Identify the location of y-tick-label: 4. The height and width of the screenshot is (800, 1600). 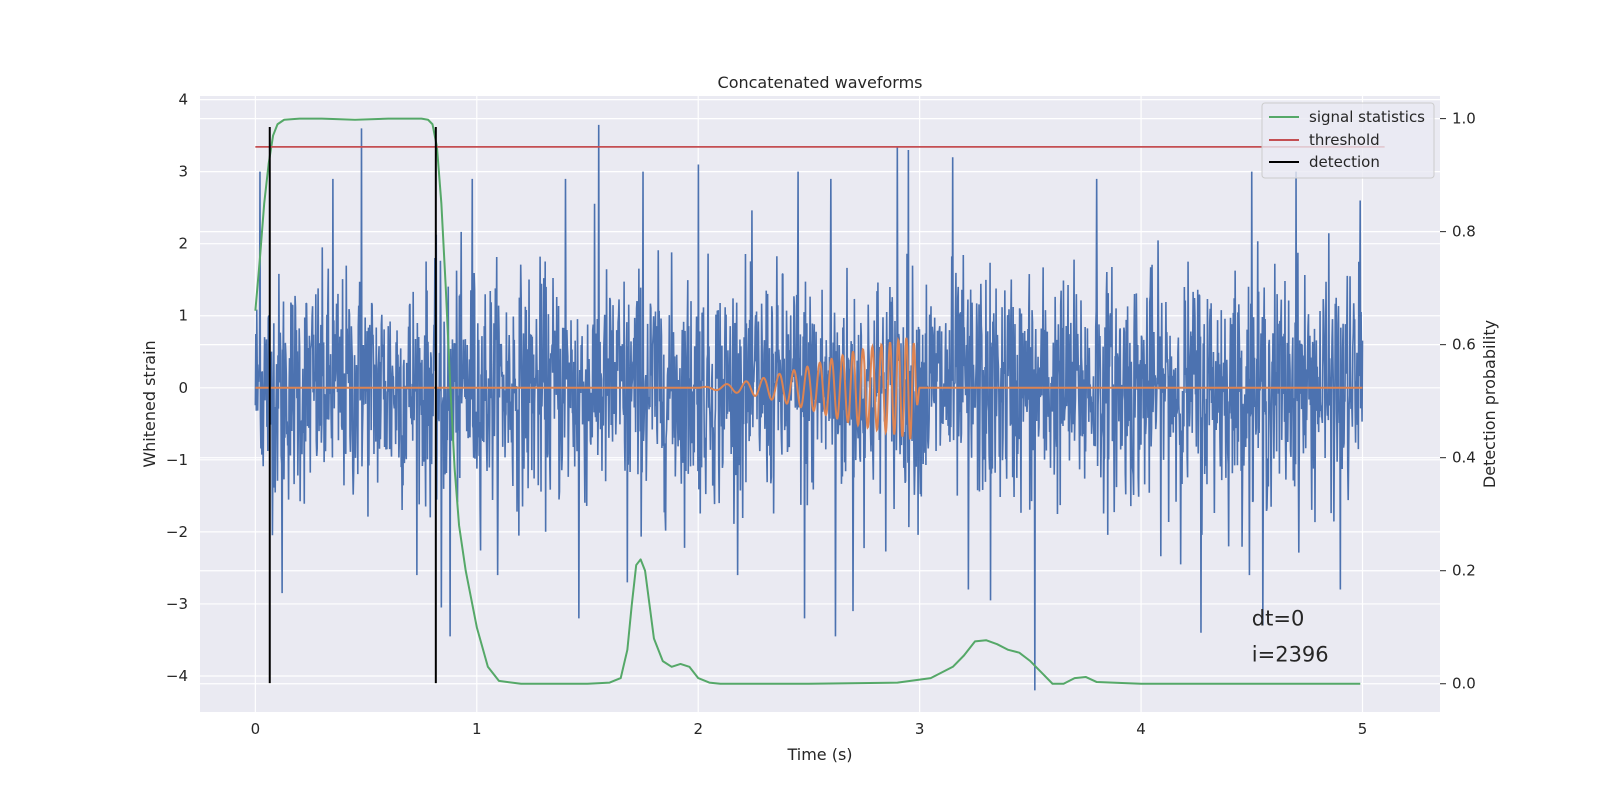
(183, 100).